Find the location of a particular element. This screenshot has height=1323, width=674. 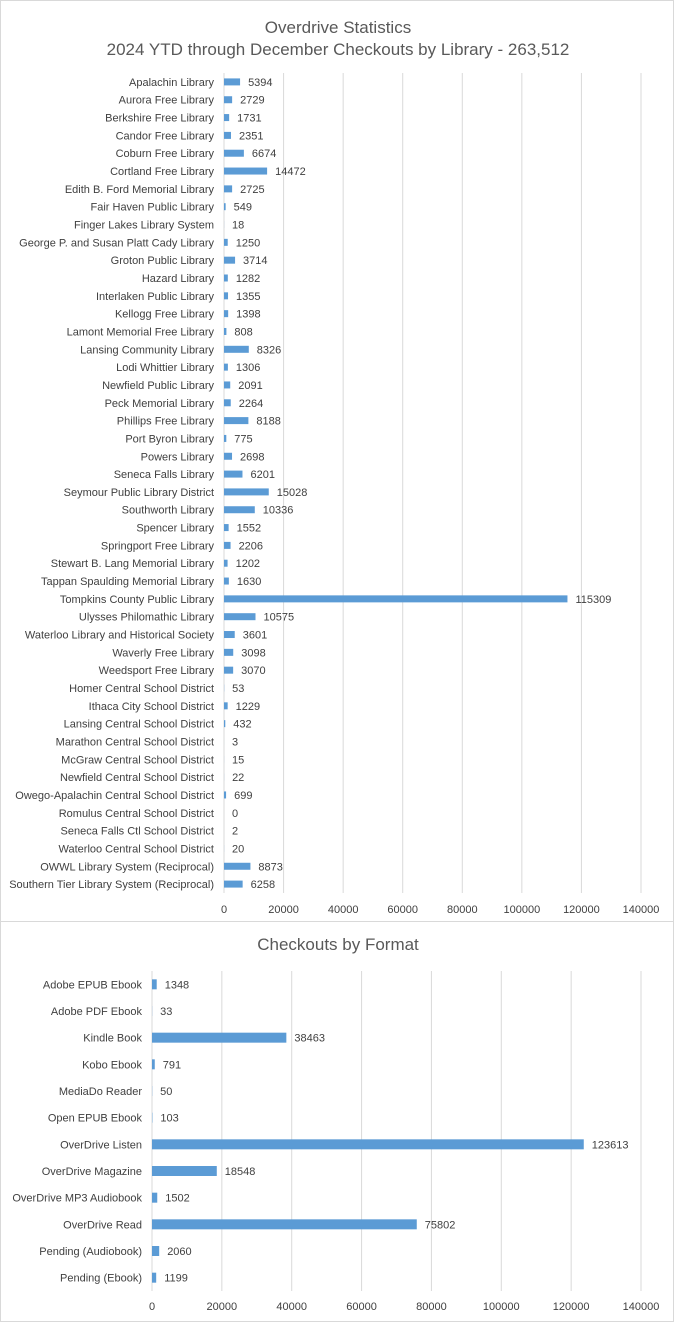

data-label: 18 is located at coordinates (238, 226).